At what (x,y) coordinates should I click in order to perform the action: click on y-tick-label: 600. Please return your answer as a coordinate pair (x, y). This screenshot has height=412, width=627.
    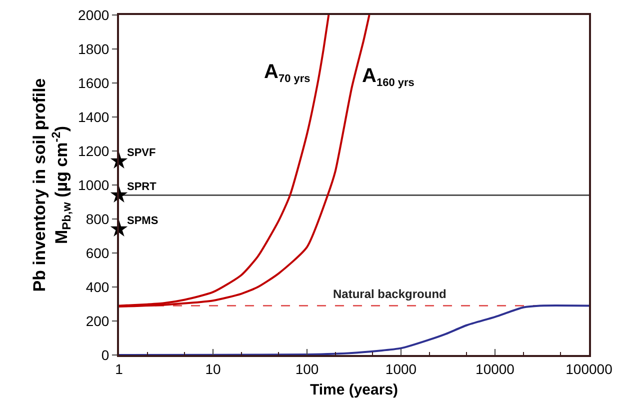
    Looking at the image, I should click on (98, 252).